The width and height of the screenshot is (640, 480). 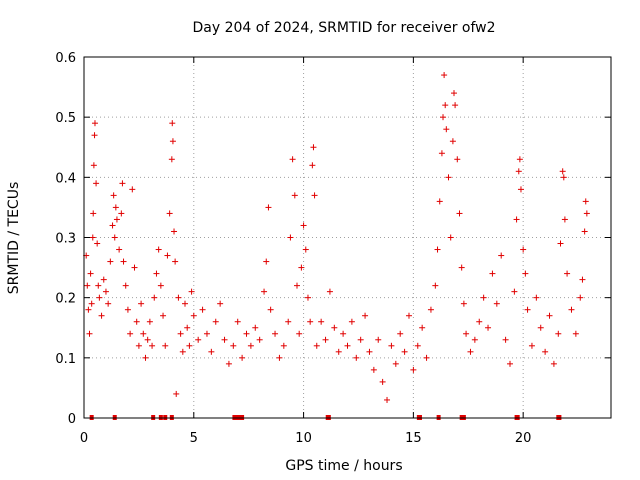 I want to click on x-axis-label: GPS time / hours, so click(x=343, y=466).